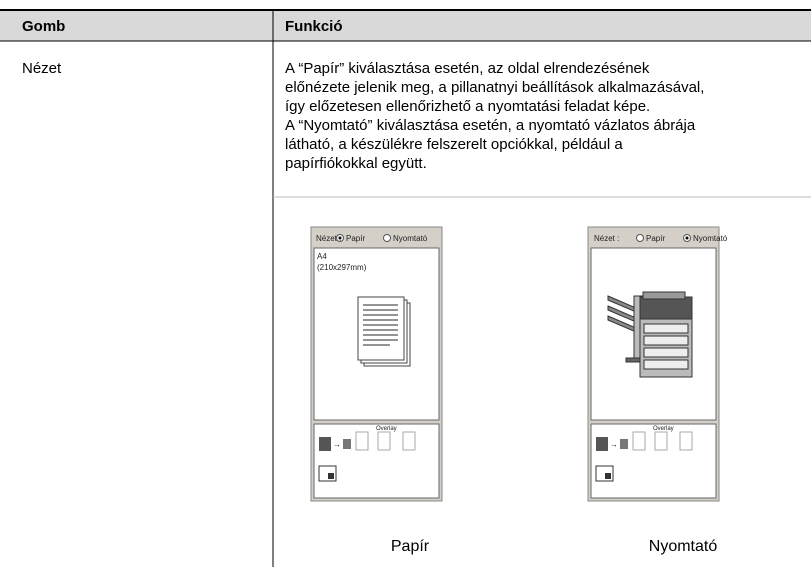 Image resolution: width=811 pixels, height=572 pixels. I want to click on paper-size: A4, so click(322, 256).